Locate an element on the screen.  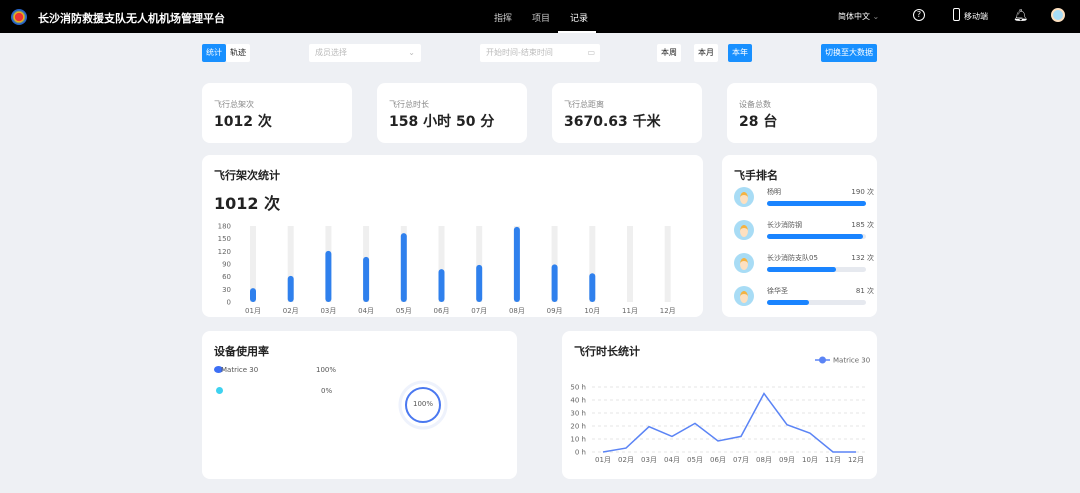
language-select: 简体中文 ⌄ is located at coordinates (858, 16).